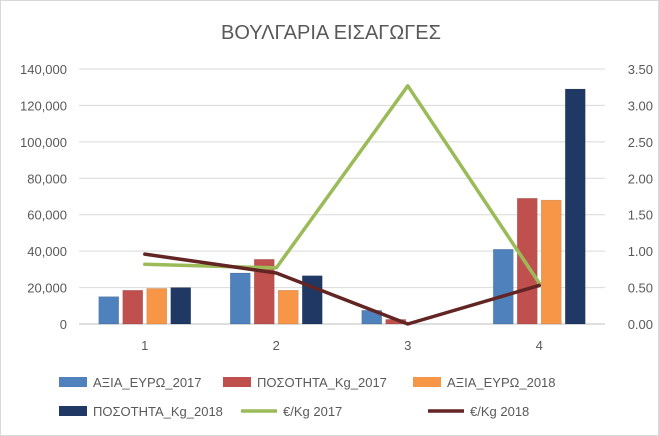 Image resolution: width=659 pixels, height=436 pixels. What do you see at coordinates (640, 215) in the screenshot?
I see `right-axis-tick-label: 1.50` at bounding box center [640, 215].